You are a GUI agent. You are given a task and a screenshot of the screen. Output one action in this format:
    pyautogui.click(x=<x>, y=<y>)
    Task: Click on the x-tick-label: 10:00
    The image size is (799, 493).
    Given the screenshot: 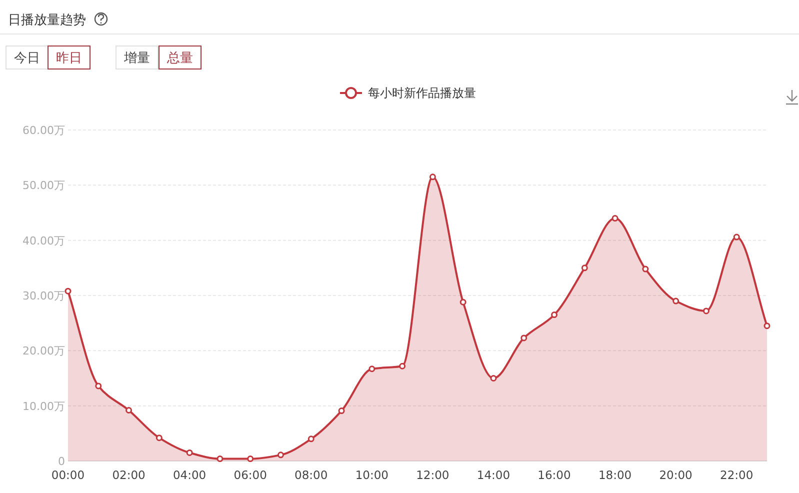 What is the action you would take?
    pyautogui.click(x=371, y=475)
    